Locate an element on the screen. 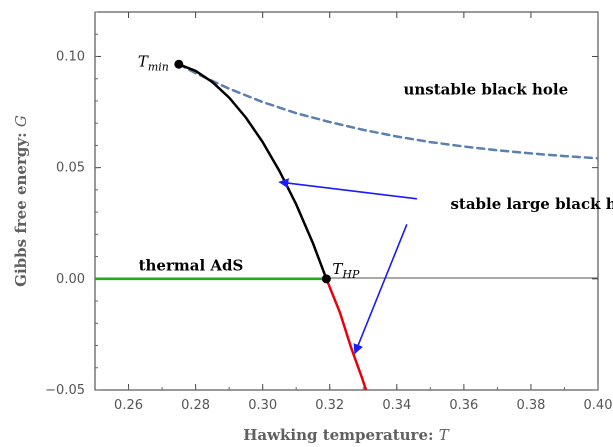 This screenshot has width=613, height=447. arrow-stable is located at coordinates (348, 189).